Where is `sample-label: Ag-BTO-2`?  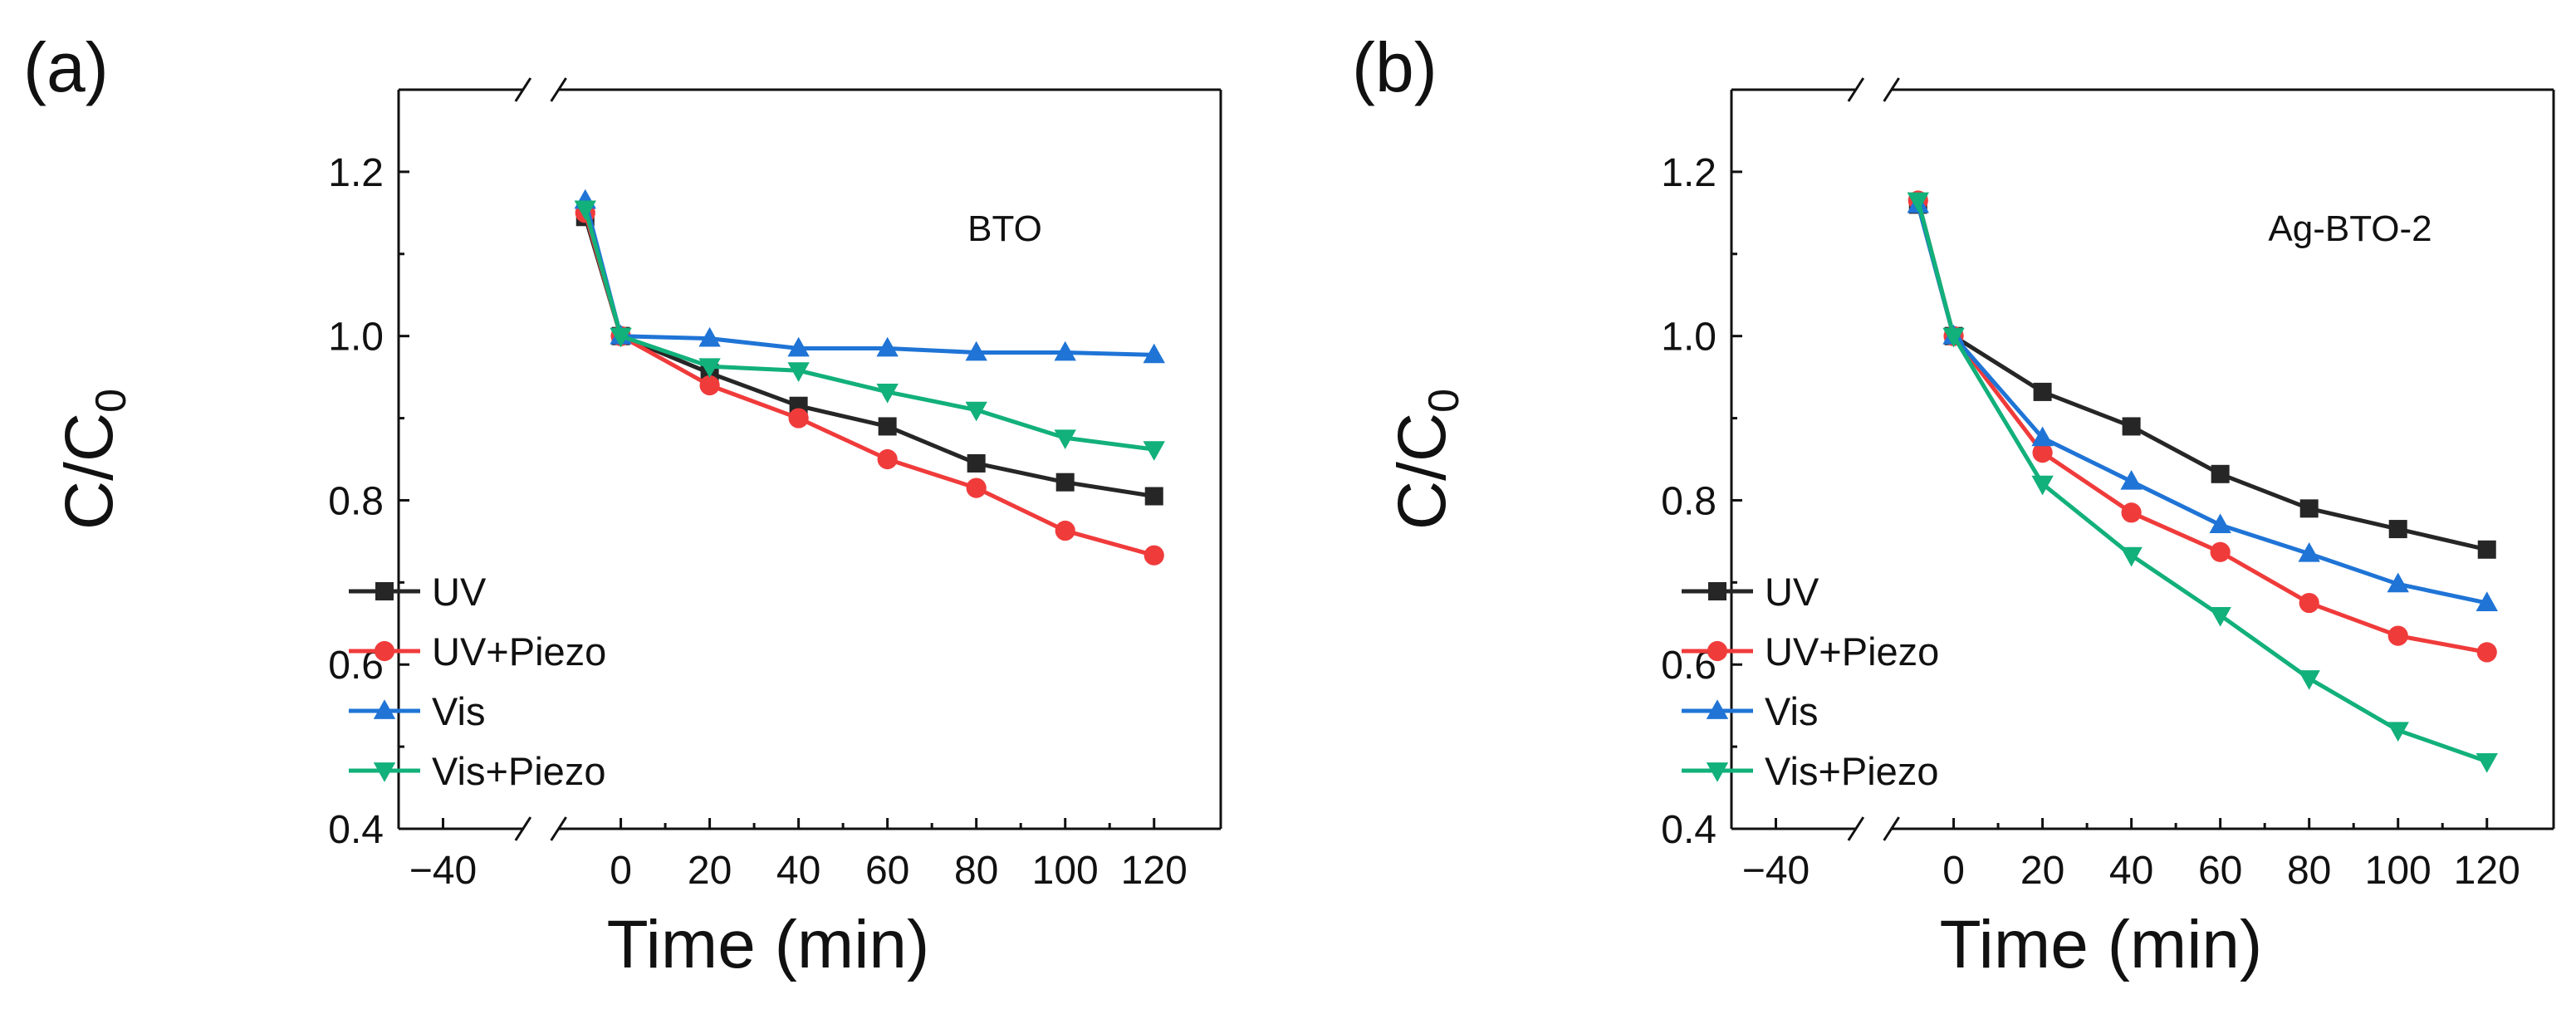 sample-label: Ag-BTO-2 is located at coordinates (2350, 228).